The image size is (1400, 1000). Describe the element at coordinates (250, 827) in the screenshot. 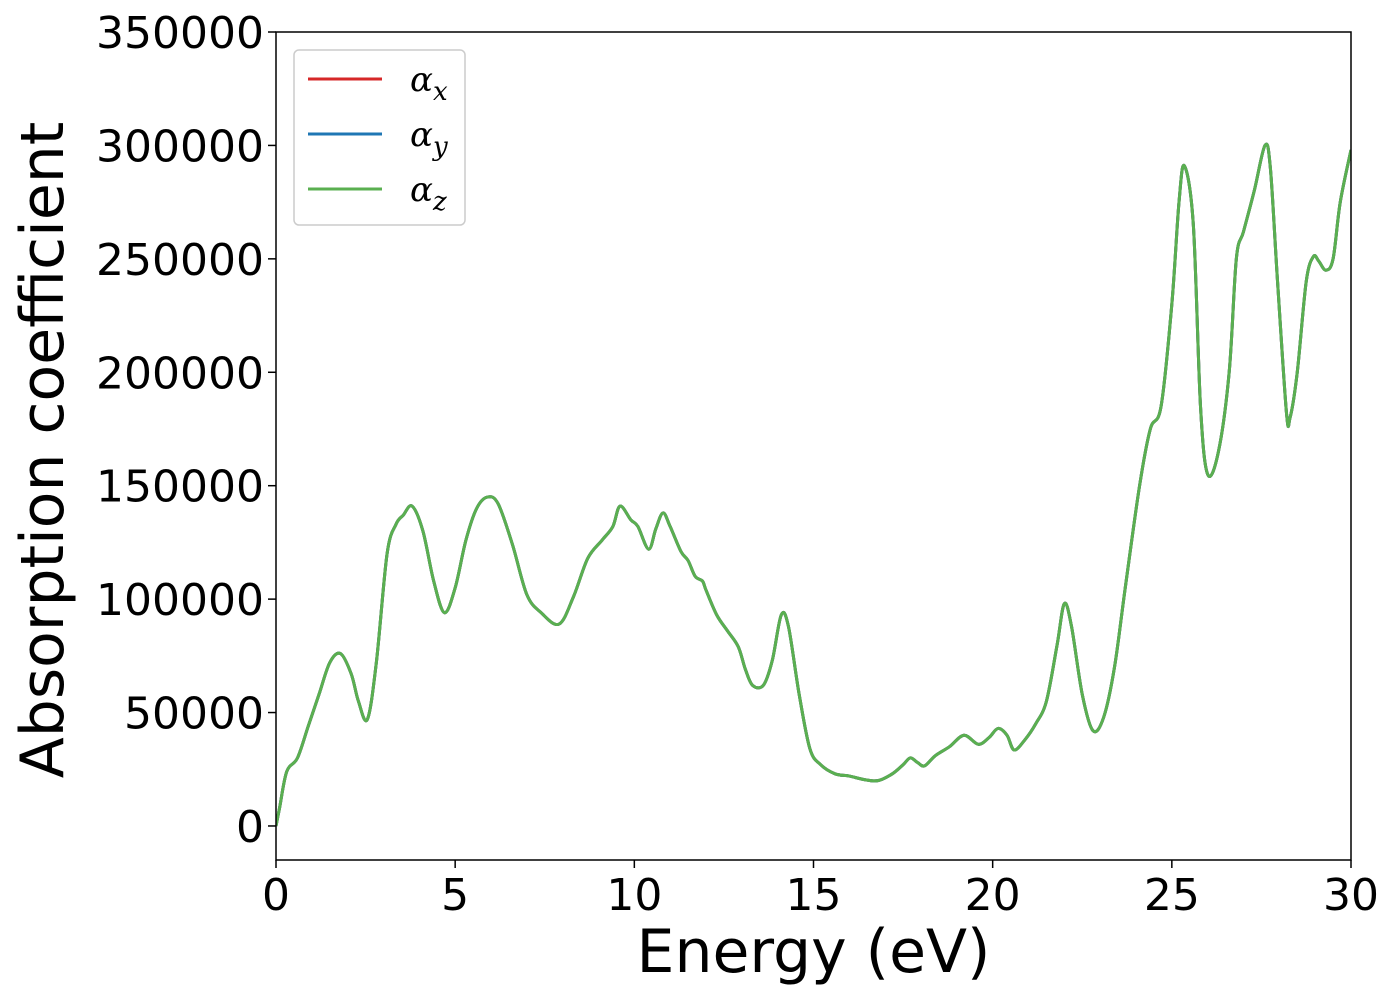

I see `y-tick-label: 0` at that location.